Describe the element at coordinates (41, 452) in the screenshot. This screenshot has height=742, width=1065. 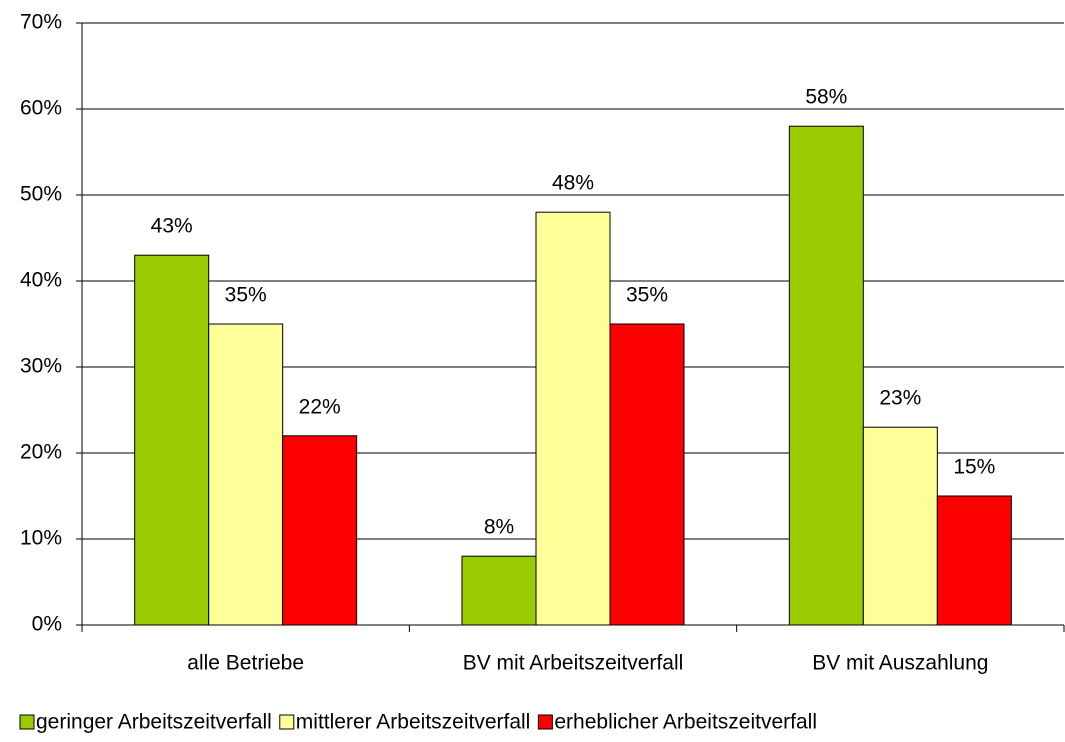
I see `y-tick-label: 20%` at that location.